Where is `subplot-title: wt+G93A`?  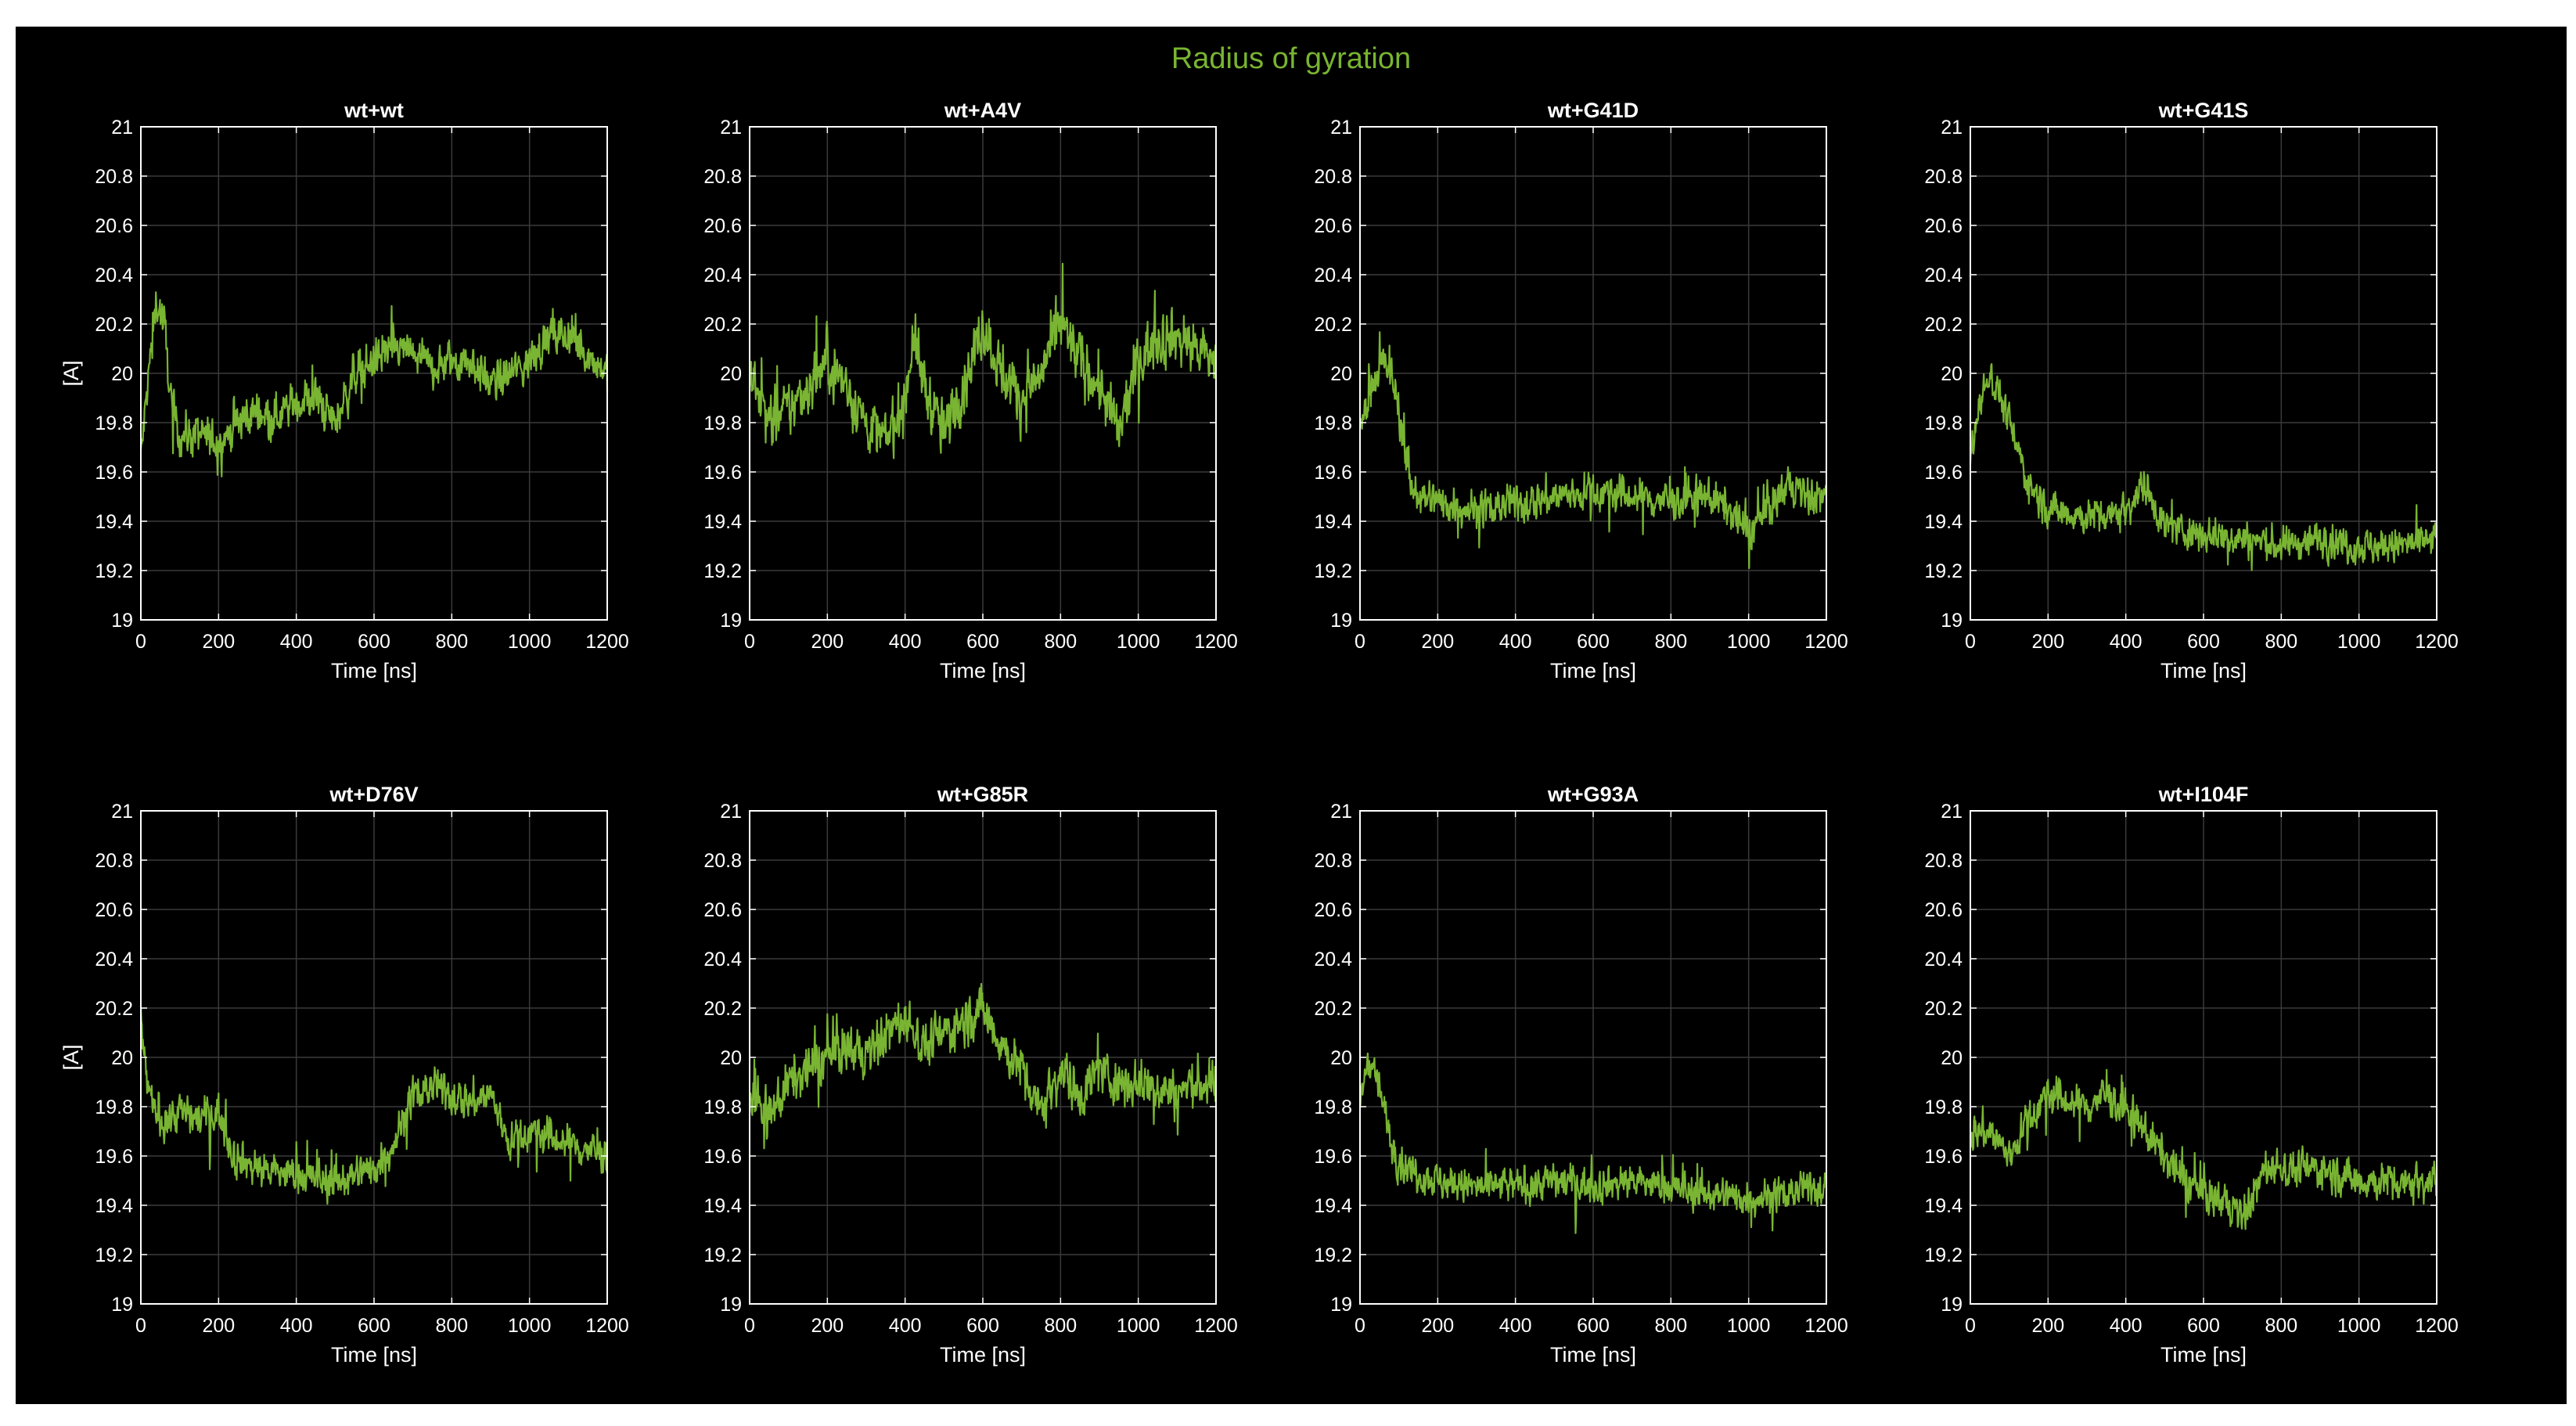 subplot-title: wt+G93A is located at coordinates (1593, 794).